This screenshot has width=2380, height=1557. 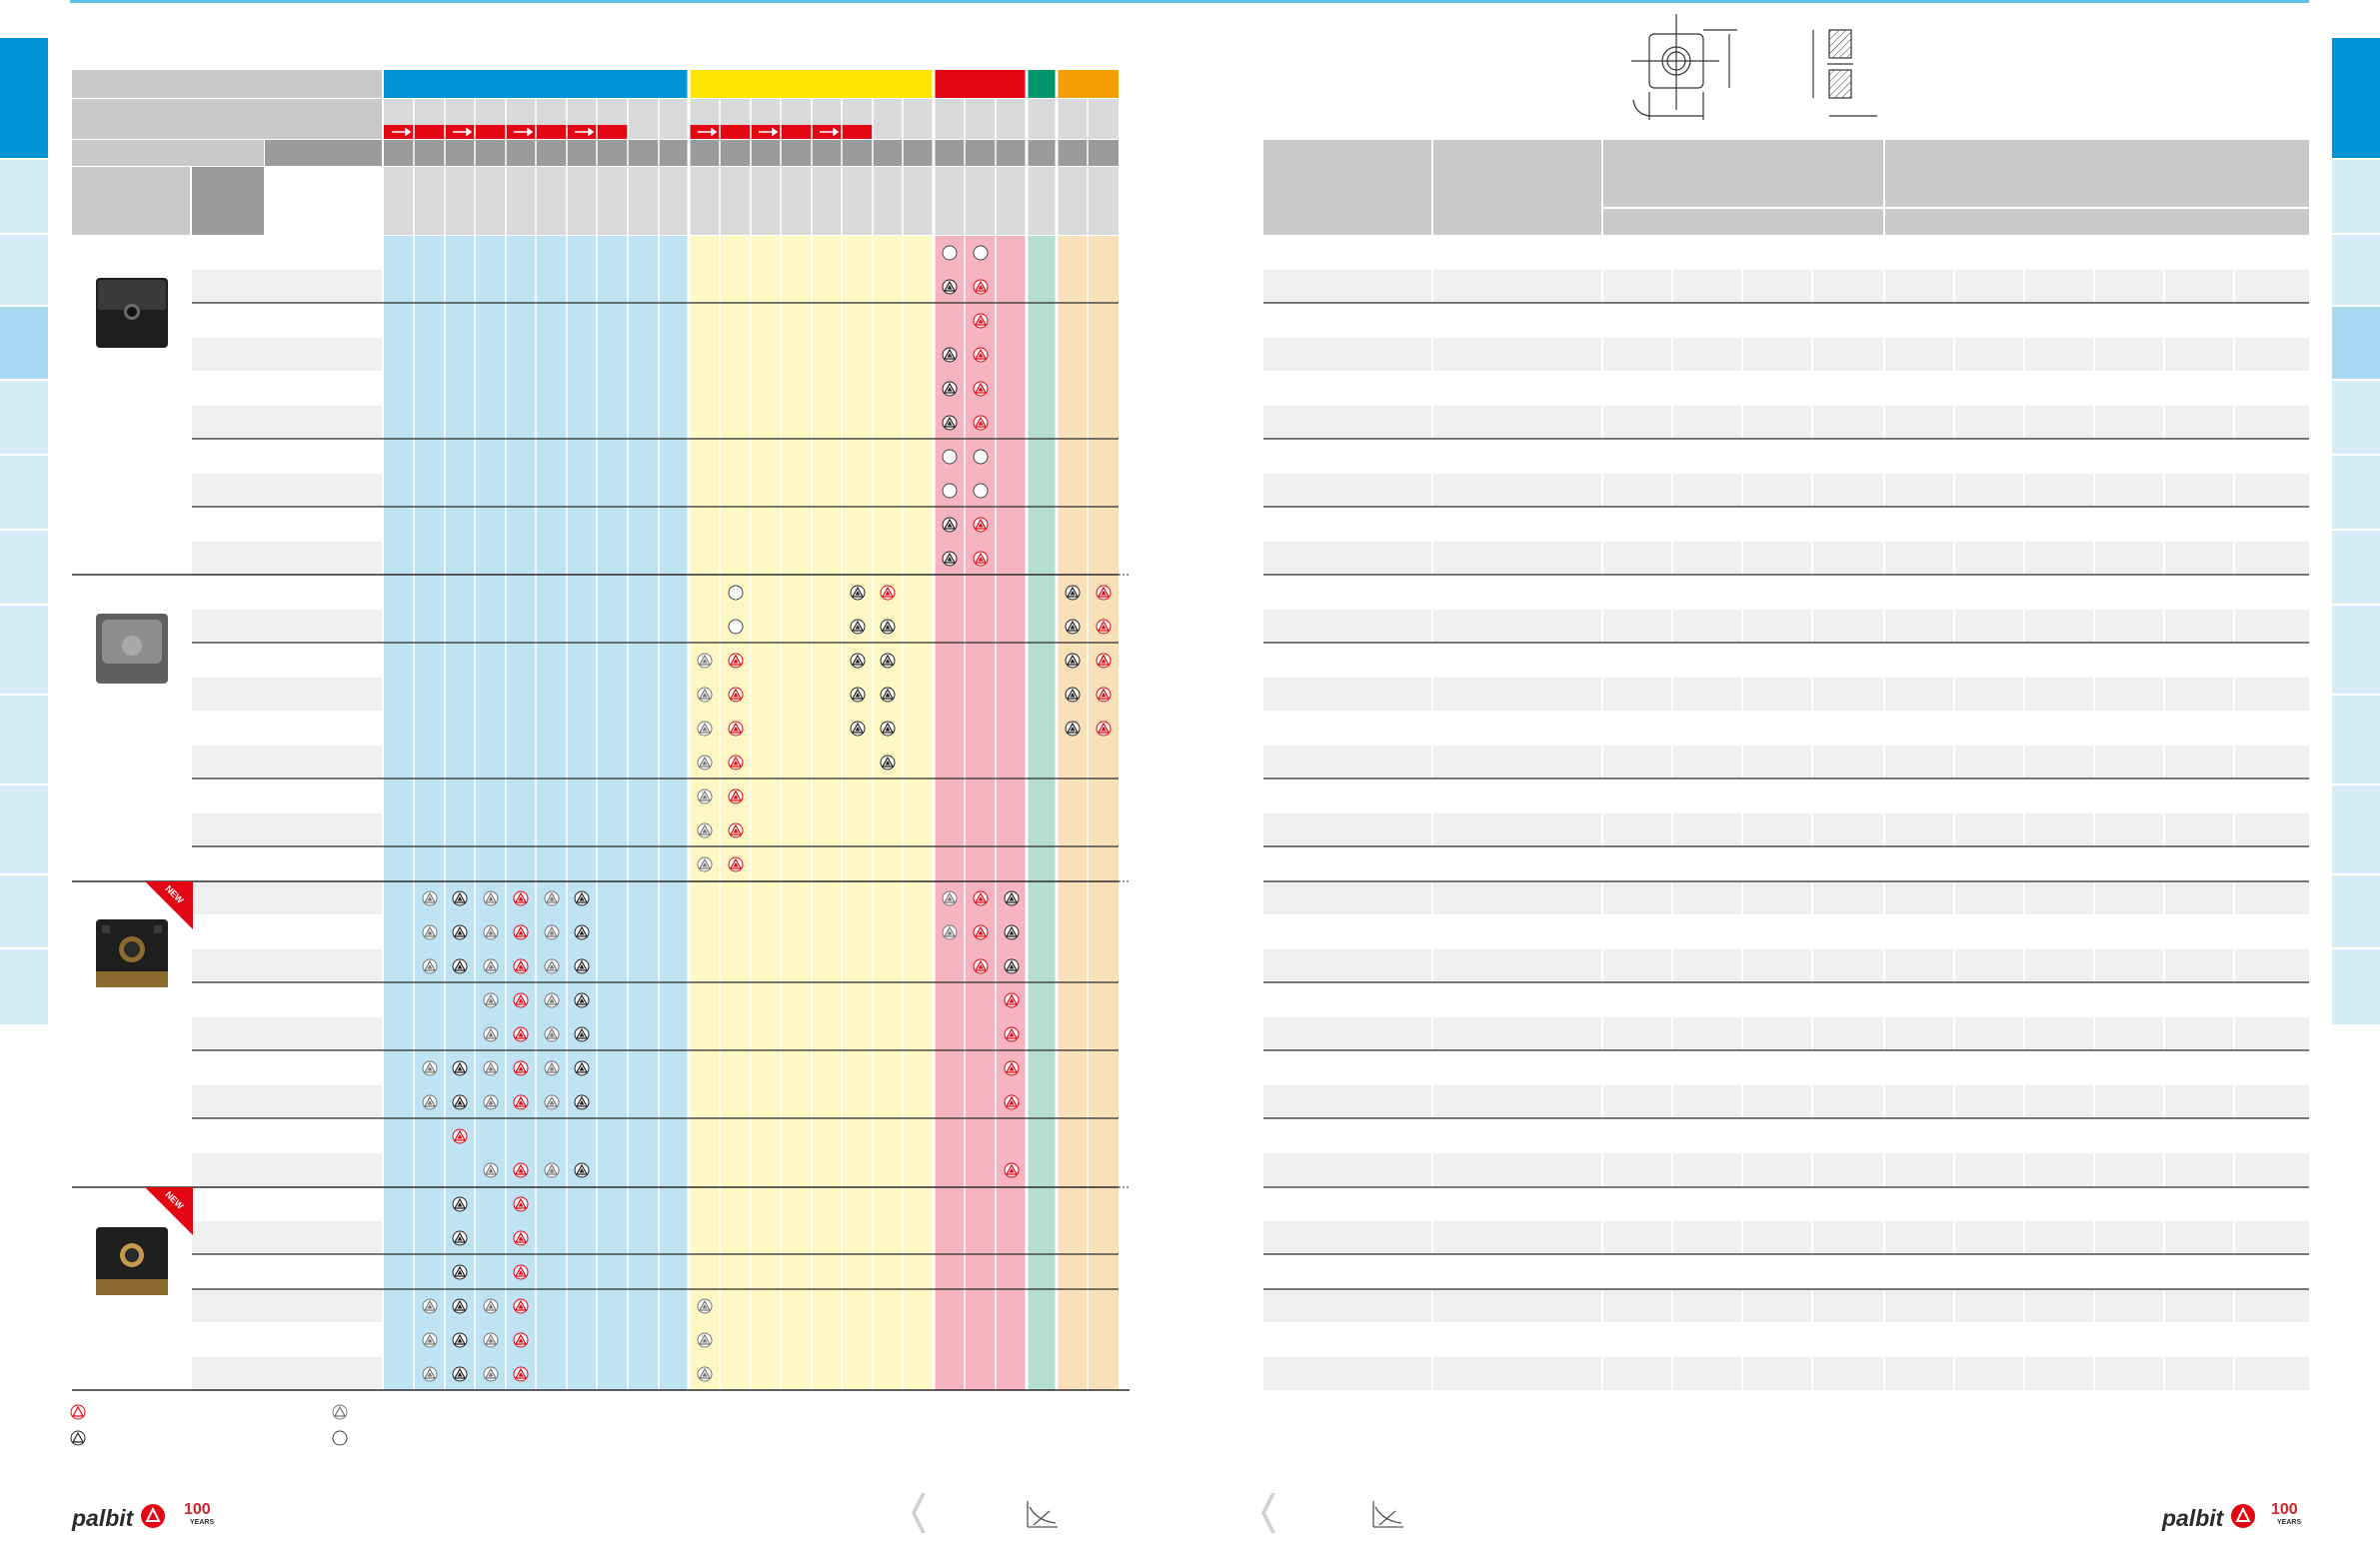 I want to click on palbit-logo-icon, so click(x=2243, y=1516).